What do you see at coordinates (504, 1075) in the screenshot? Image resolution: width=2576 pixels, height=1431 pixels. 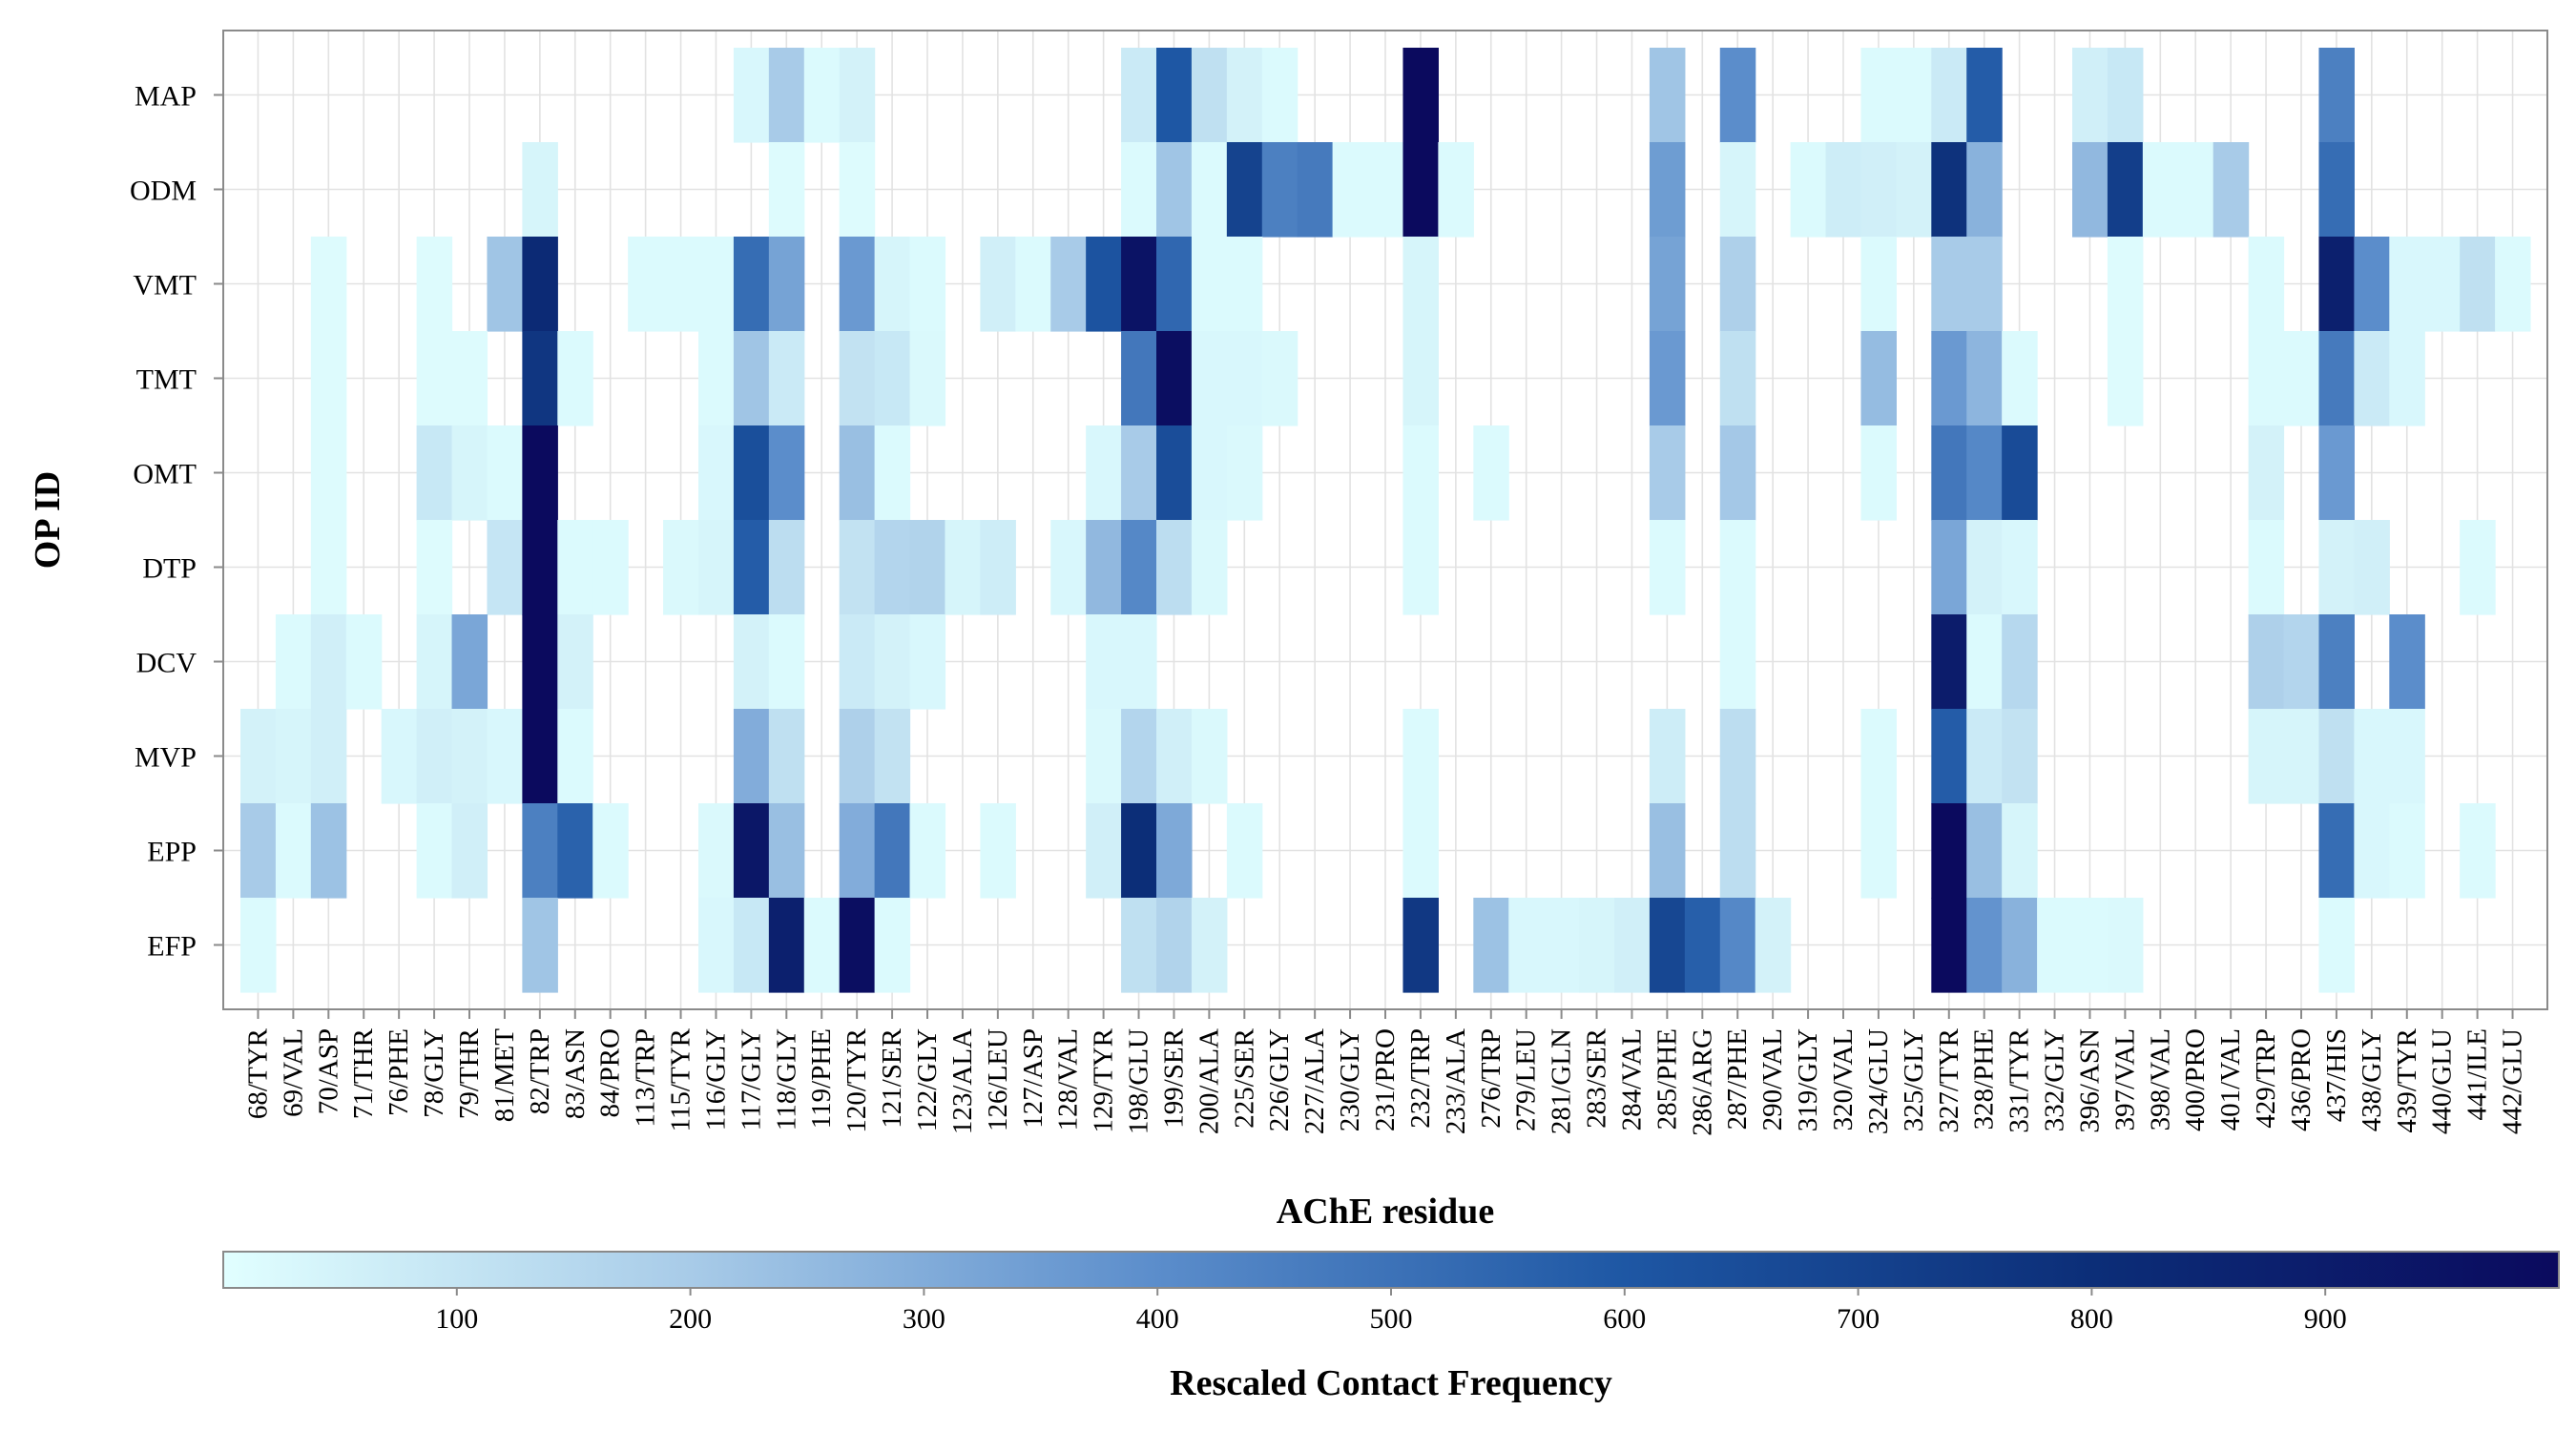 I see `x-tick-label: 81/MET` at bounding box center [504, 1075].